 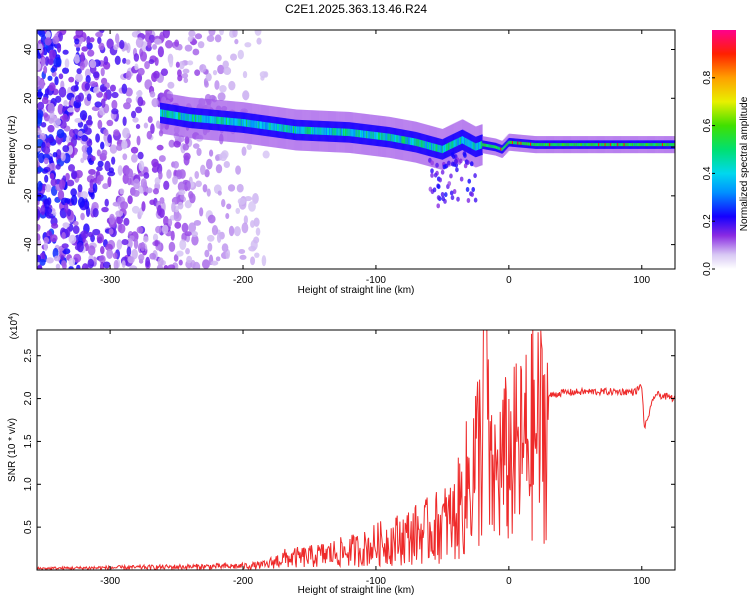 I want to click on chart-title: C2E1.2025.363.13.46.R24, so click(x=356, y=9).